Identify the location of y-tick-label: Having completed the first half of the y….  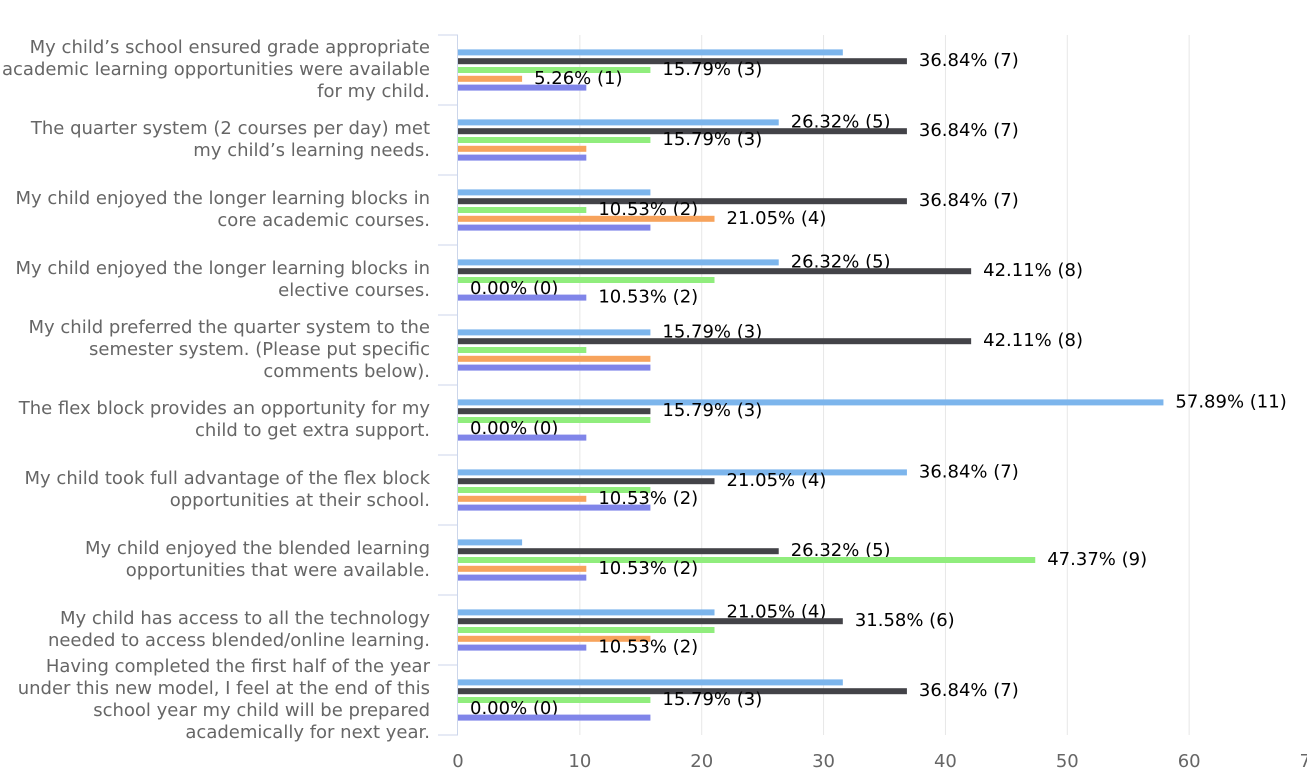
(223, 699).